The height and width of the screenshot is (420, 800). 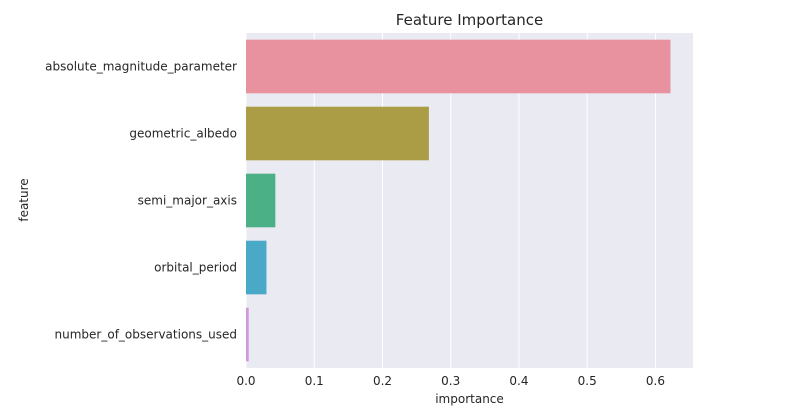 What do you see at coordinates (382, 381) in the screenshot?
I see `x-tick-label: 0.2` at bounding box center [382, 381].